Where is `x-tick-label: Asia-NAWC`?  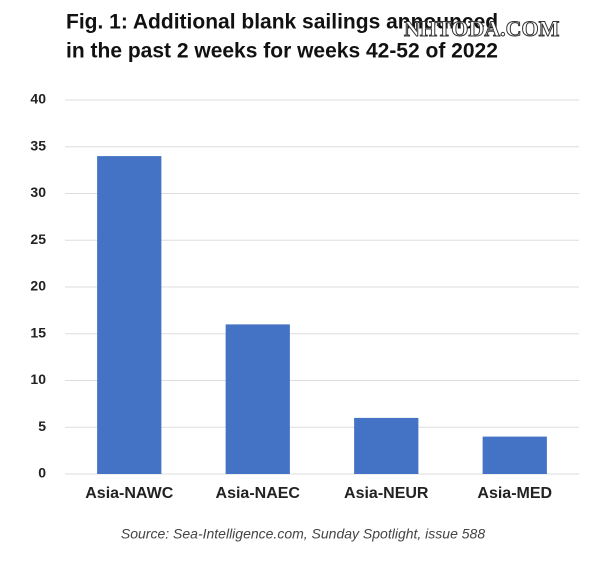
x-tick-label: Asia-NAWC is located at coordinates (129, 493).